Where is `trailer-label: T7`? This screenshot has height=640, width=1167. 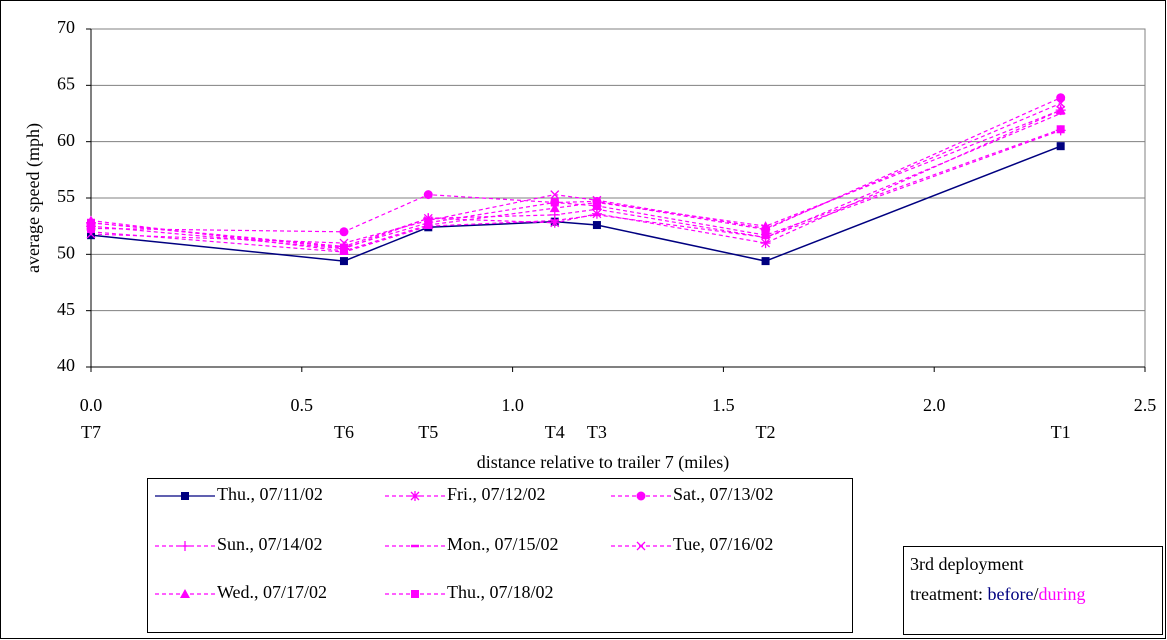 trailer-label: T7 is located at coordinates (91, 432).